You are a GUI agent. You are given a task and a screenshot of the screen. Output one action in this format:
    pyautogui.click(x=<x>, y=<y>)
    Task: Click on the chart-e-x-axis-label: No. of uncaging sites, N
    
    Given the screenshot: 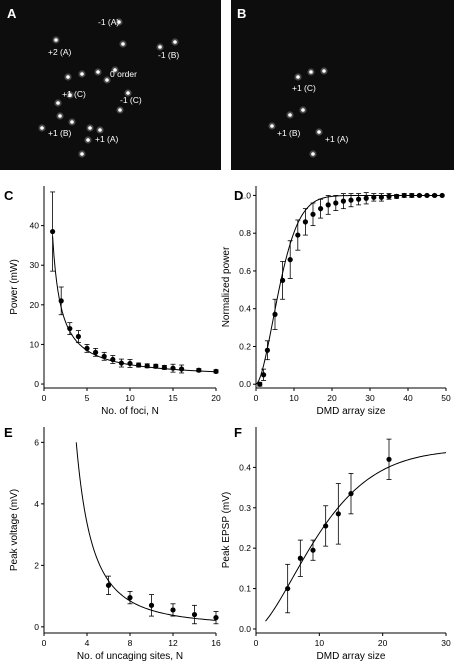 What is the action you would take?
    pyautogui.click(x=130, y=656)
    